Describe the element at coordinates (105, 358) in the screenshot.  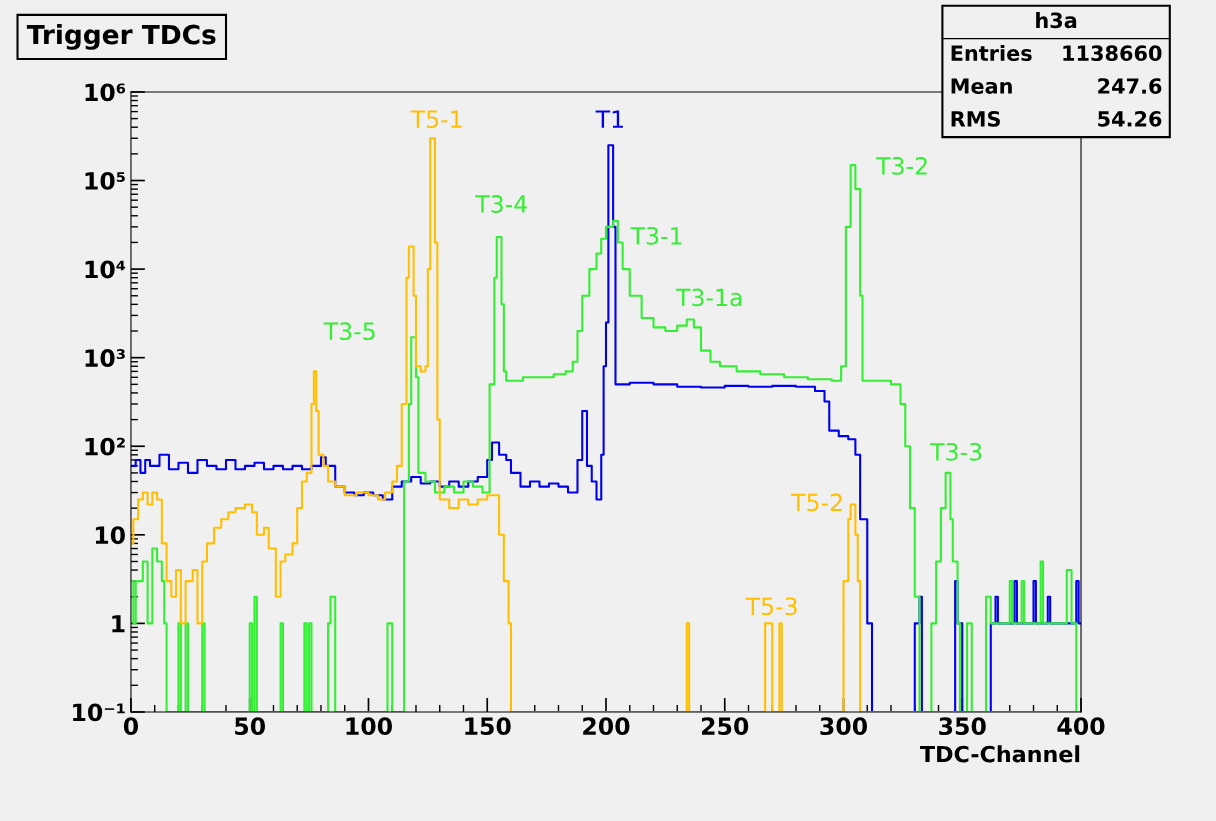
I see `y-tick-label: 10³` at that location.